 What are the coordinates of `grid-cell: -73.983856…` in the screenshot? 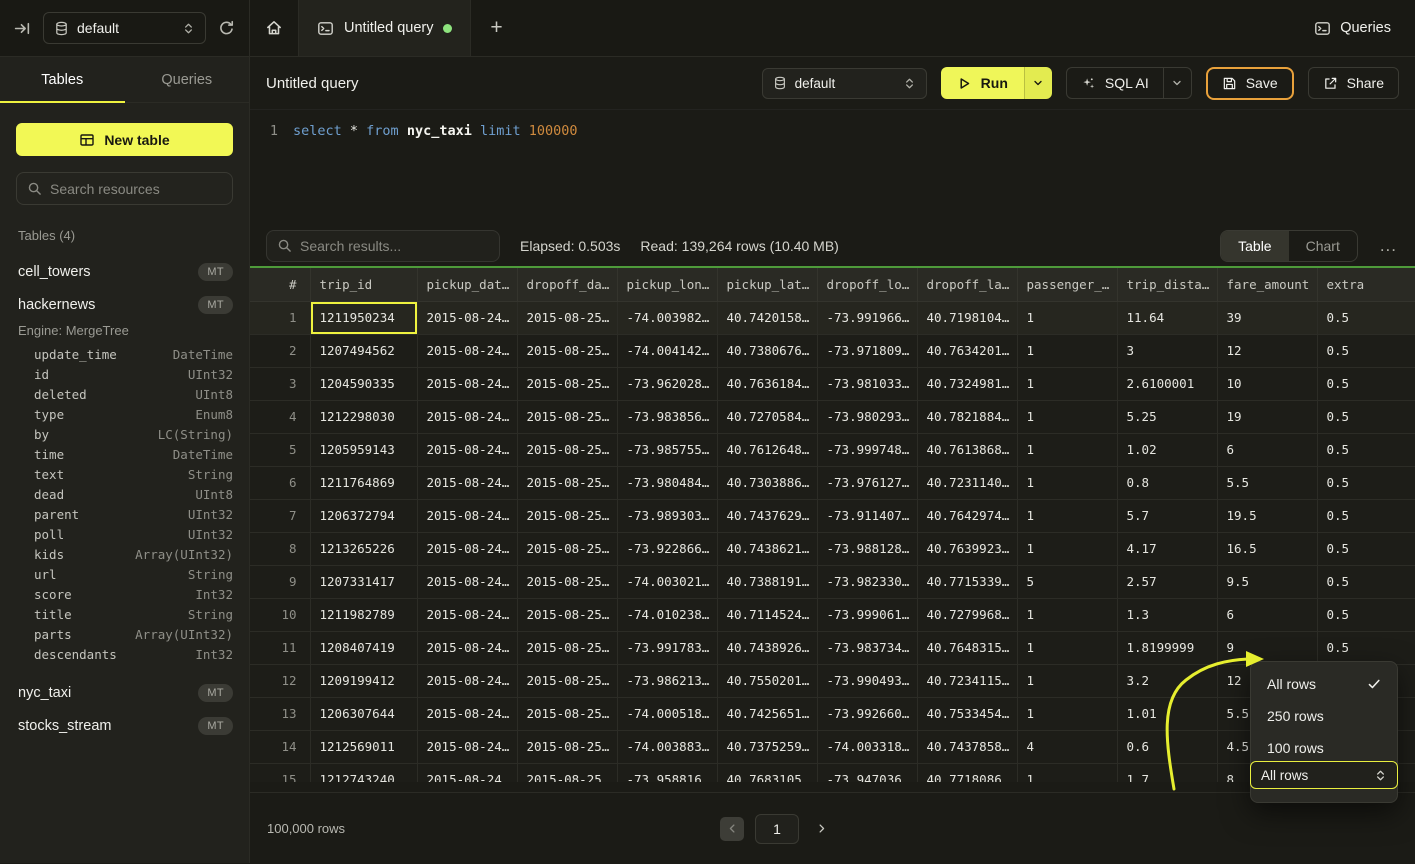 It's located at (667, 417).